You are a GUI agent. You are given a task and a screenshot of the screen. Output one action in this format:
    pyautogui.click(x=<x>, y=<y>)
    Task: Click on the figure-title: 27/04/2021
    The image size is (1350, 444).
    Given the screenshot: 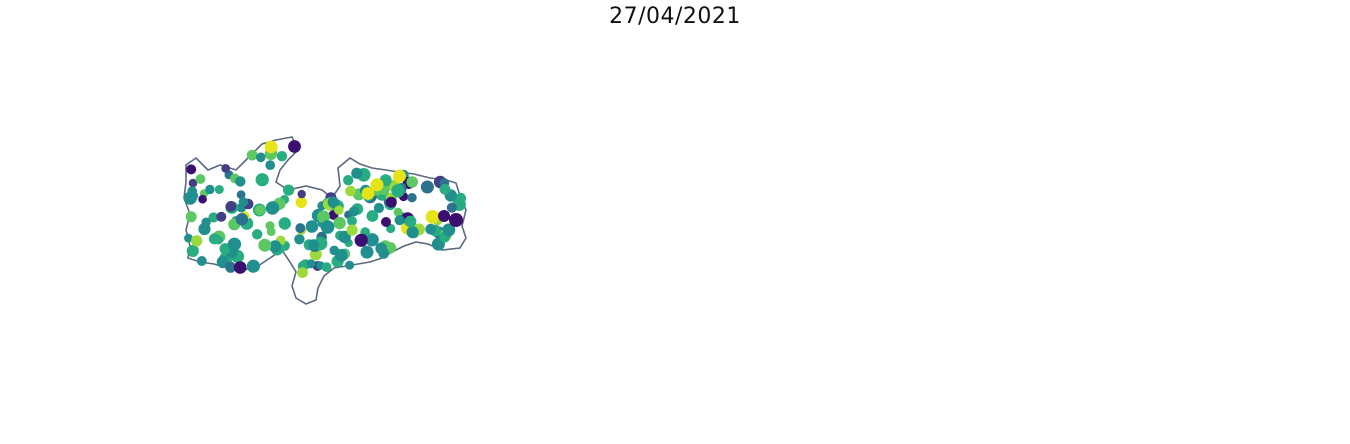 What is the action you would take?
    pyautogui.click(x=675, y=16)
    